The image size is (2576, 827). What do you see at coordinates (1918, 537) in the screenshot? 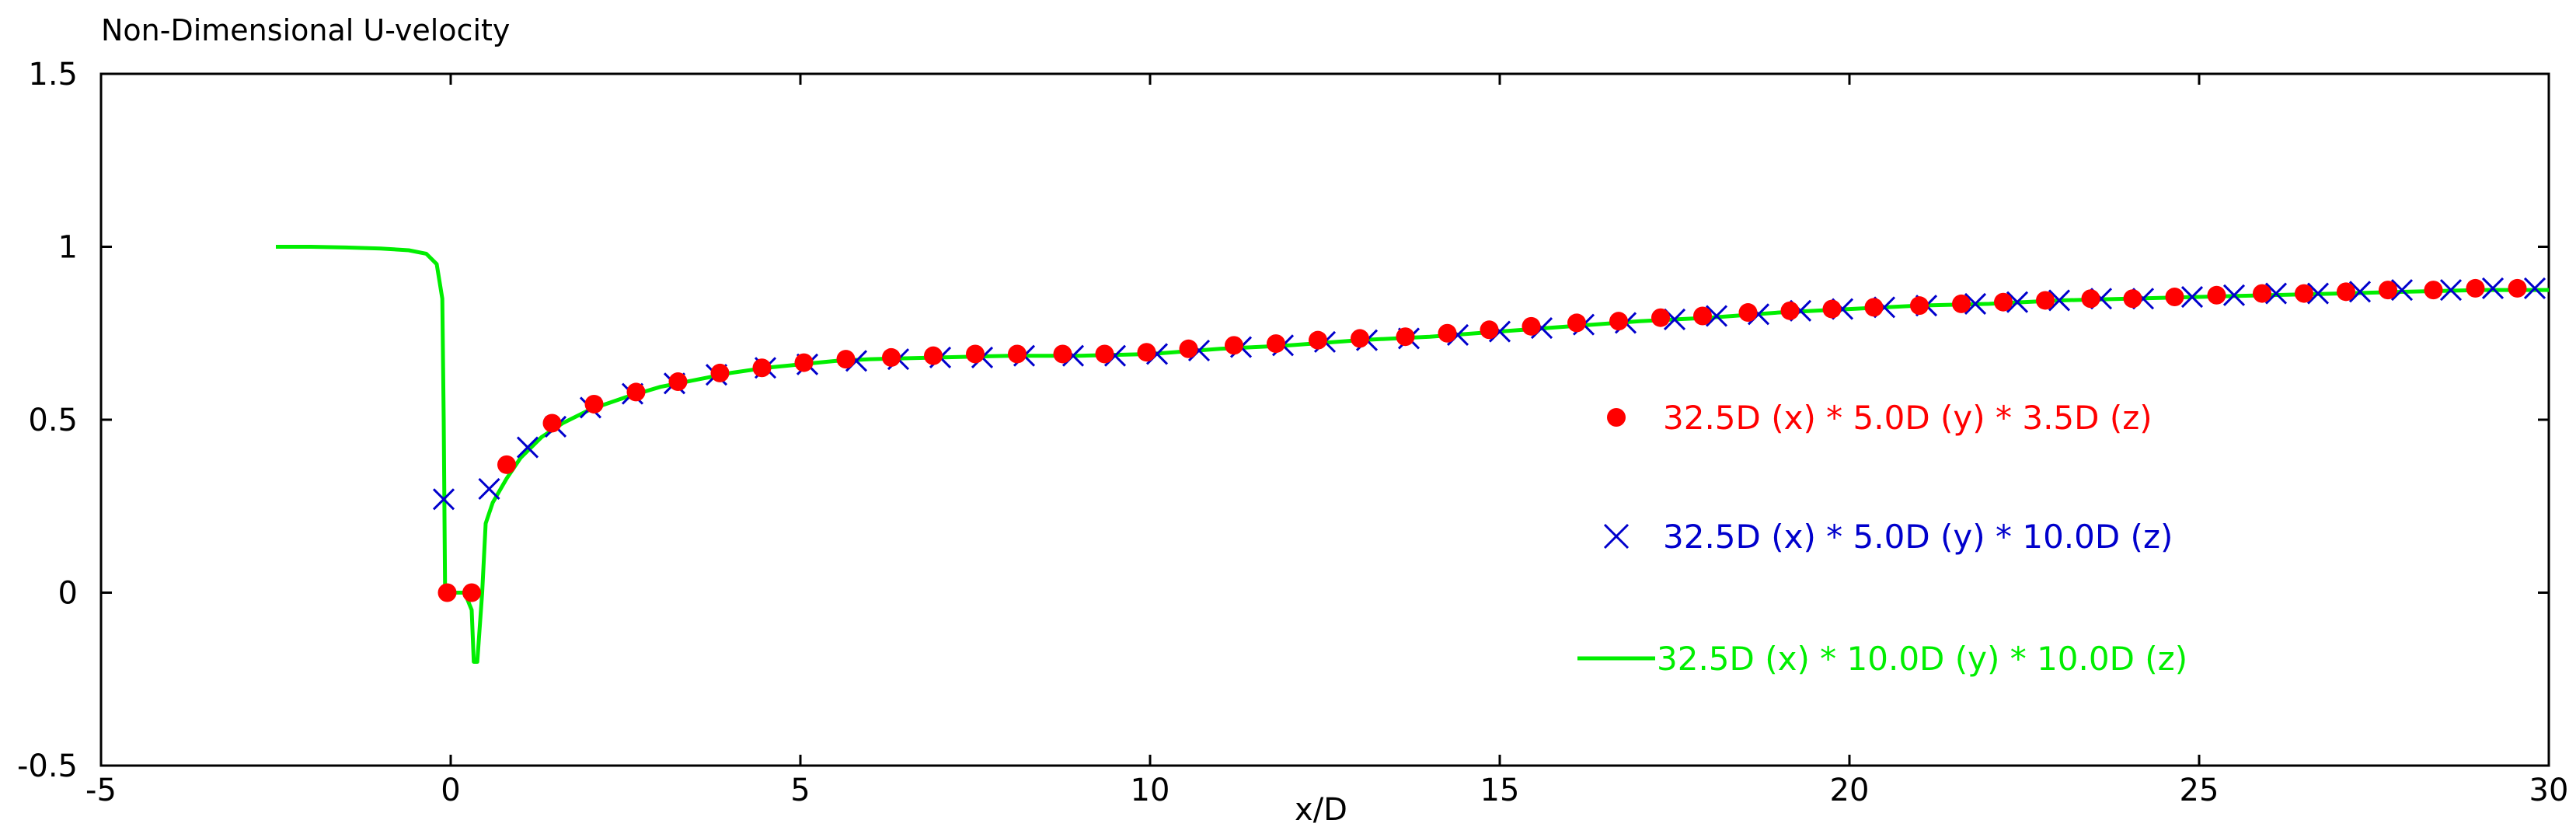
I see `legend-label-2: 32.5D (x) * 5.0D (y) * 10.0D (z)` at bounding box center [1918, 537].